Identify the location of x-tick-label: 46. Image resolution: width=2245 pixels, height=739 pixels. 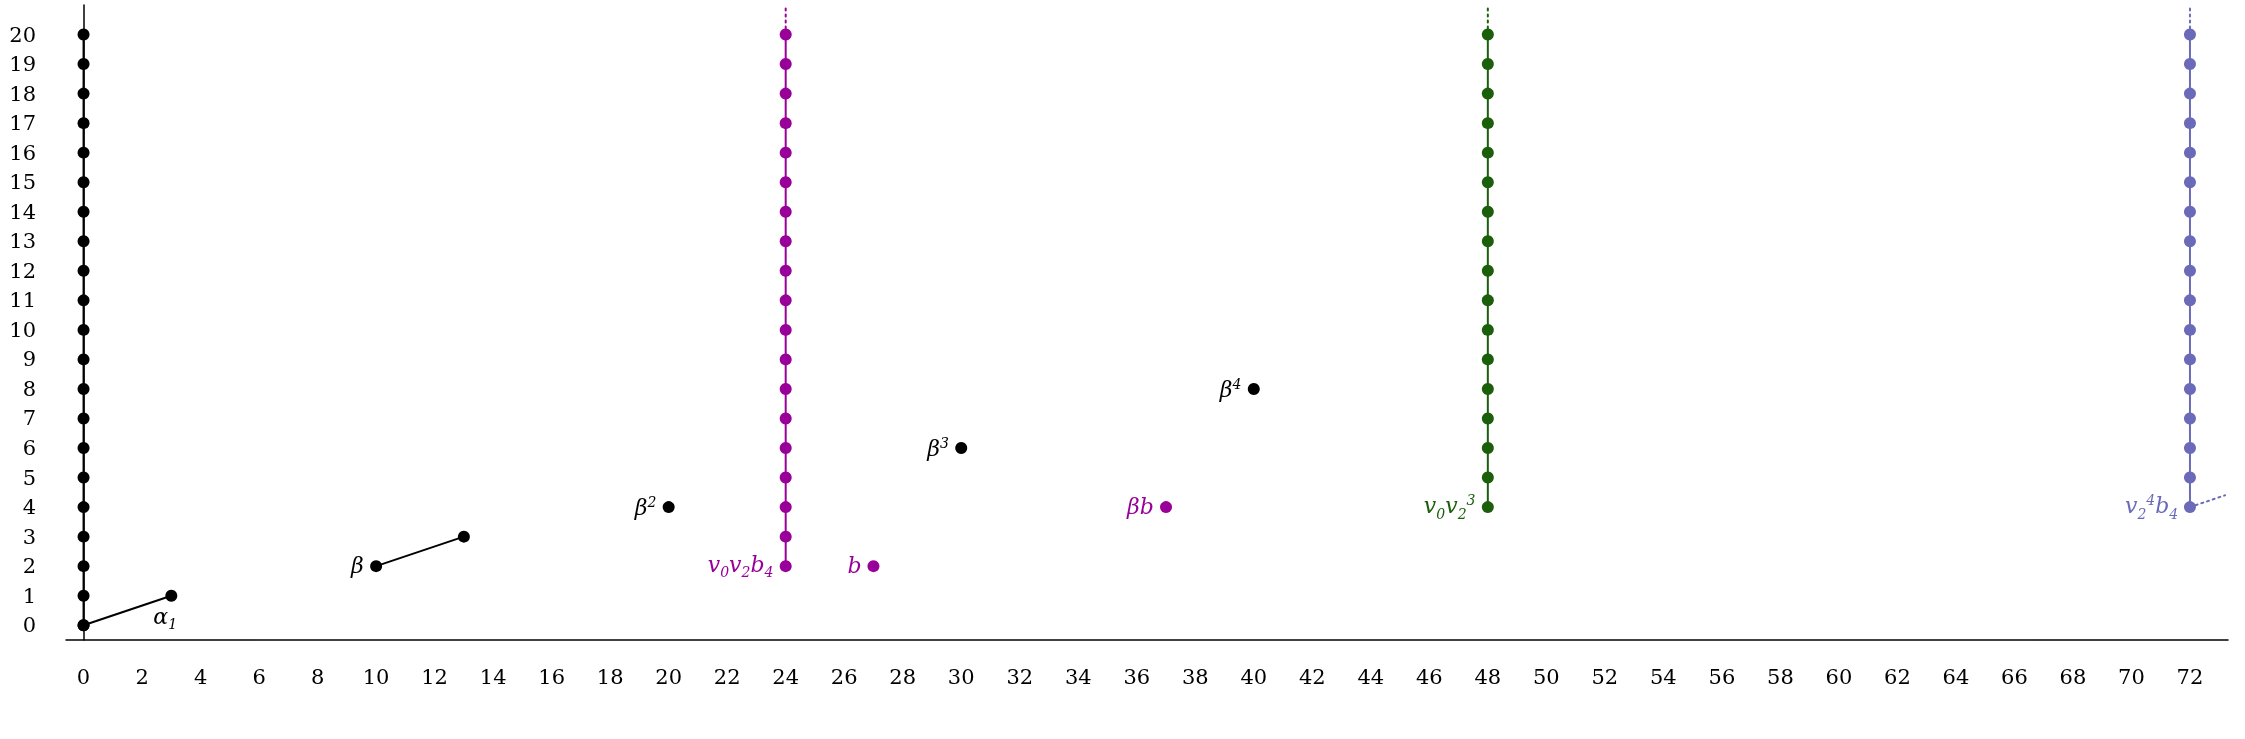
(1429, 676).